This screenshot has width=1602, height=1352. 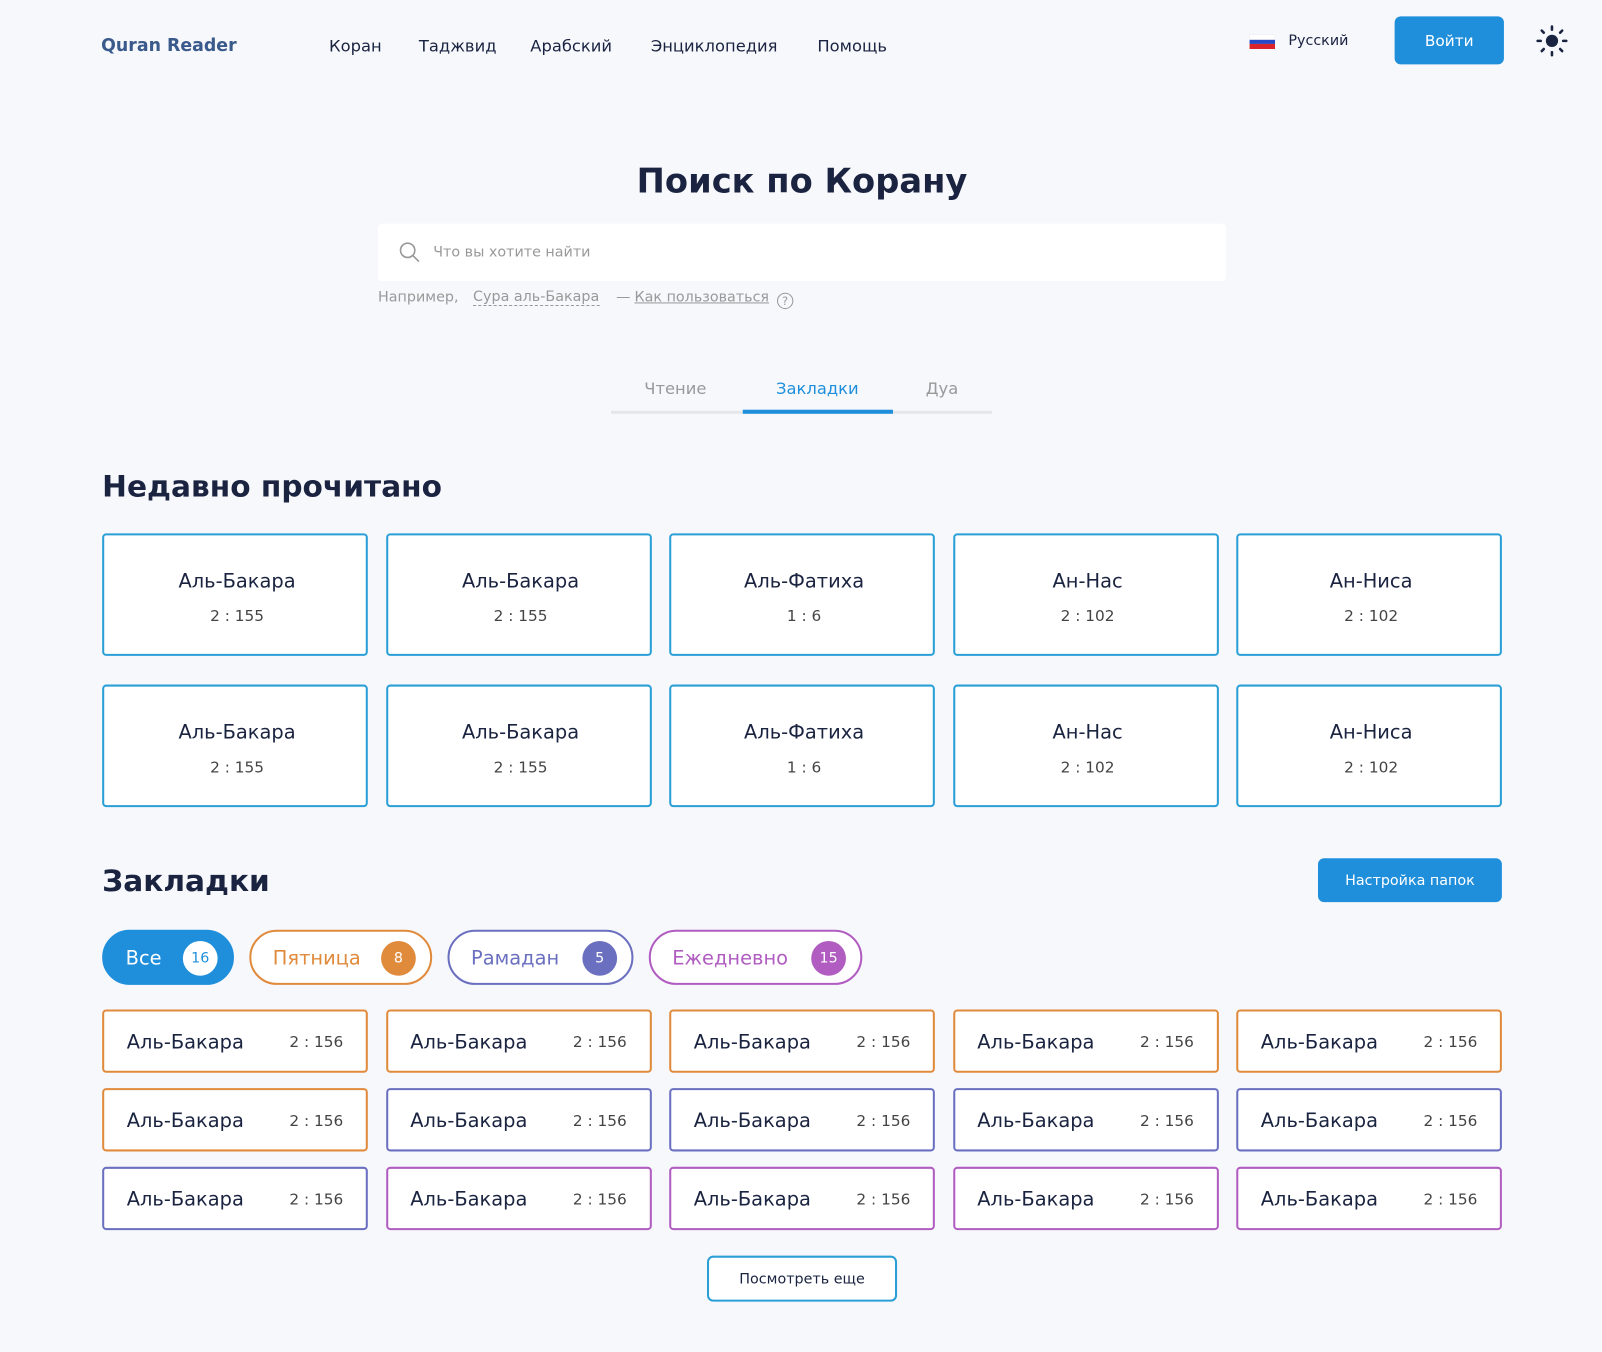 What do you see at coordinates (802, 180) in the screenshot?
I see `search-title: Поиск по Корану` at bounding box center [802, 180].